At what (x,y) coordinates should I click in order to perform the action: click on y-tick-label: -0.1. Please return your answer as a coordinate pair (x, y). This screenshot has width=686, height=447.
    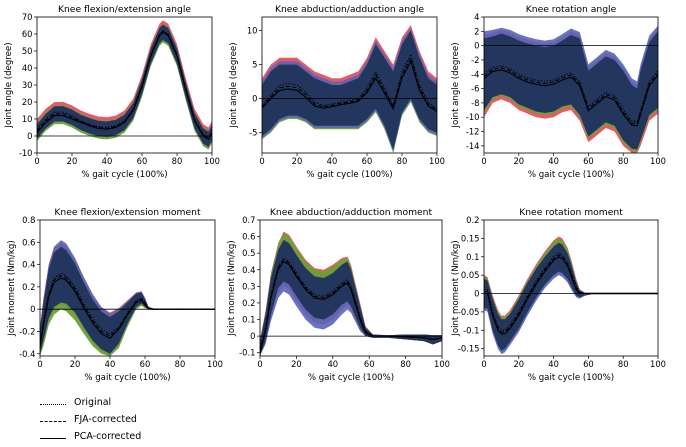
    Looking at the image, I should click on (247, 353).